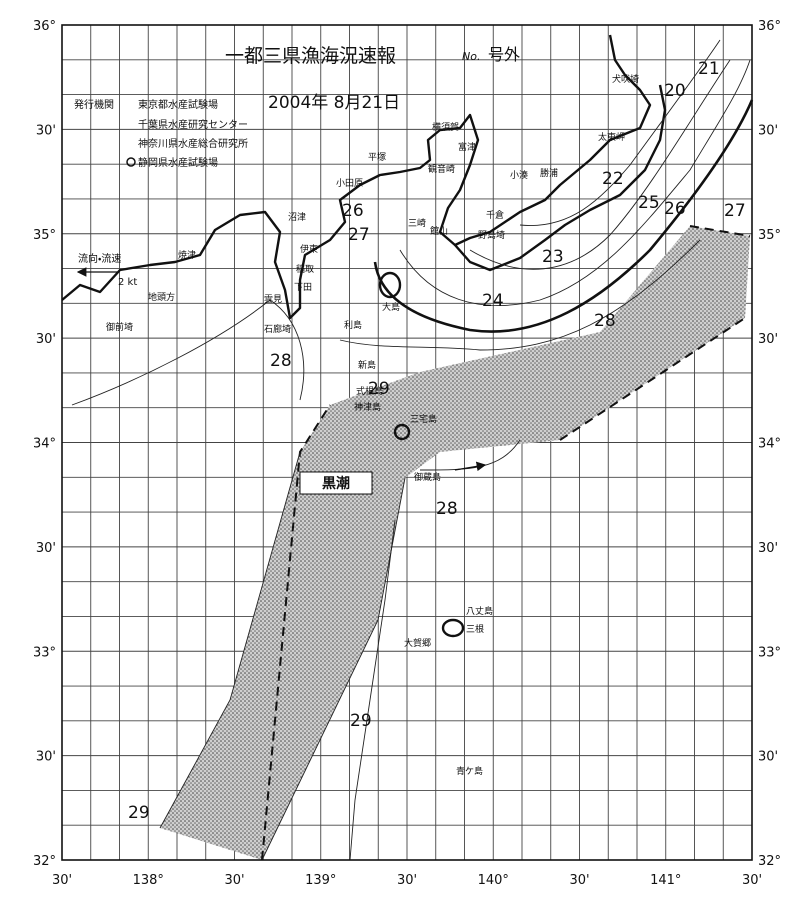 This screenshot has height=904, width=800. What do you see at coordinates (305, 269) in the screenshot?
I see `place-name: 稲取` at bounding box center [305, 269].